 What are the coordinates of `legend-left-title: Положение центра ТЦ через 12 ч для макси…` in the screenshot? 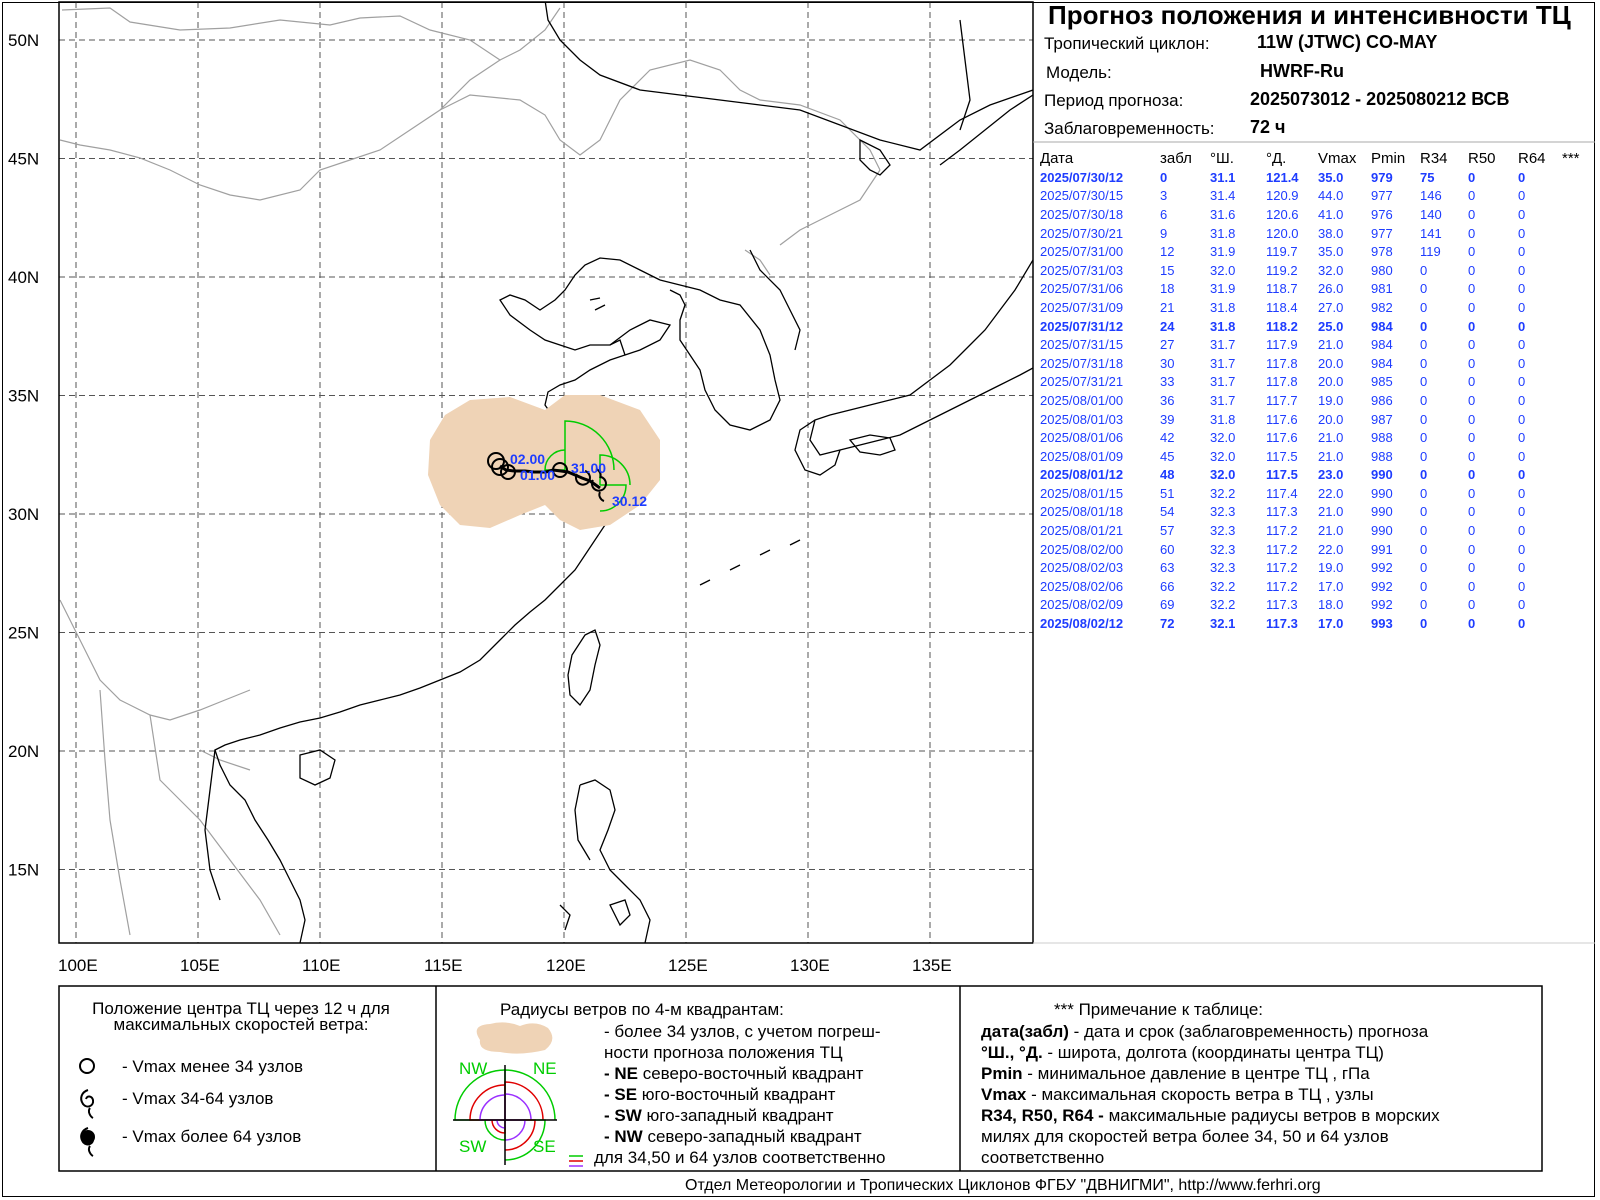 It's located at (241, 1016).